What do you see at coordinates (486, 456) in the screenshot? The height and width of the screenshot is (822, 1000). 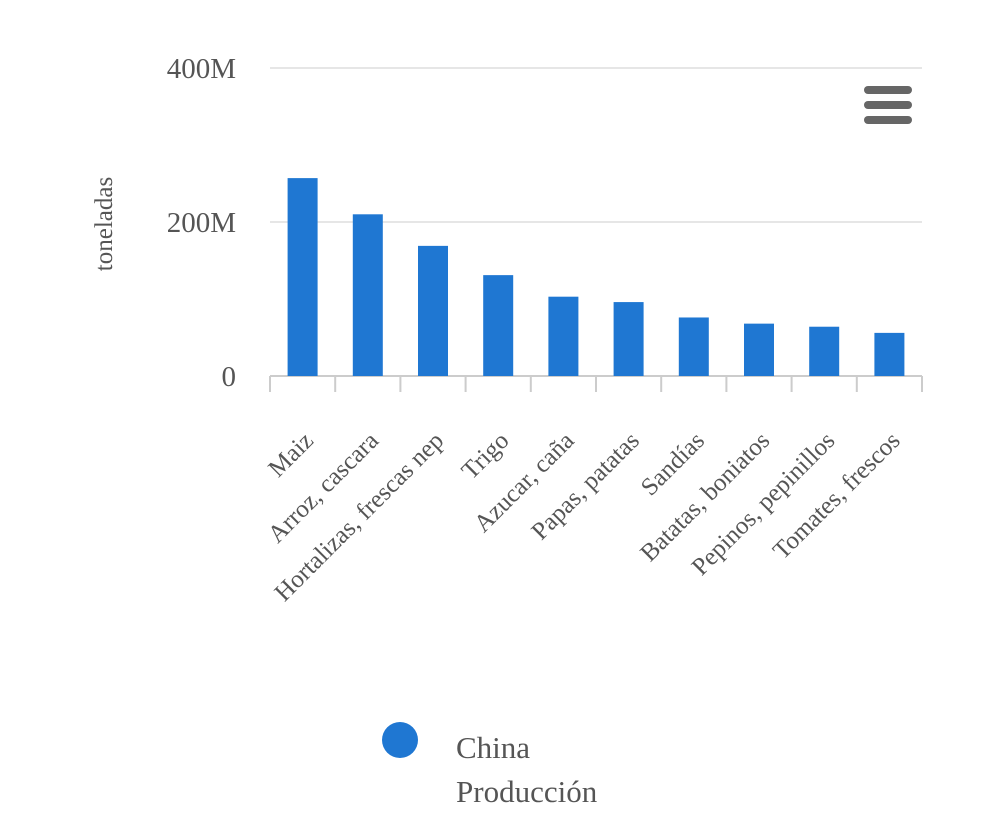 I see `x-tick-label: Trigo` at bounding box center [486, 456].